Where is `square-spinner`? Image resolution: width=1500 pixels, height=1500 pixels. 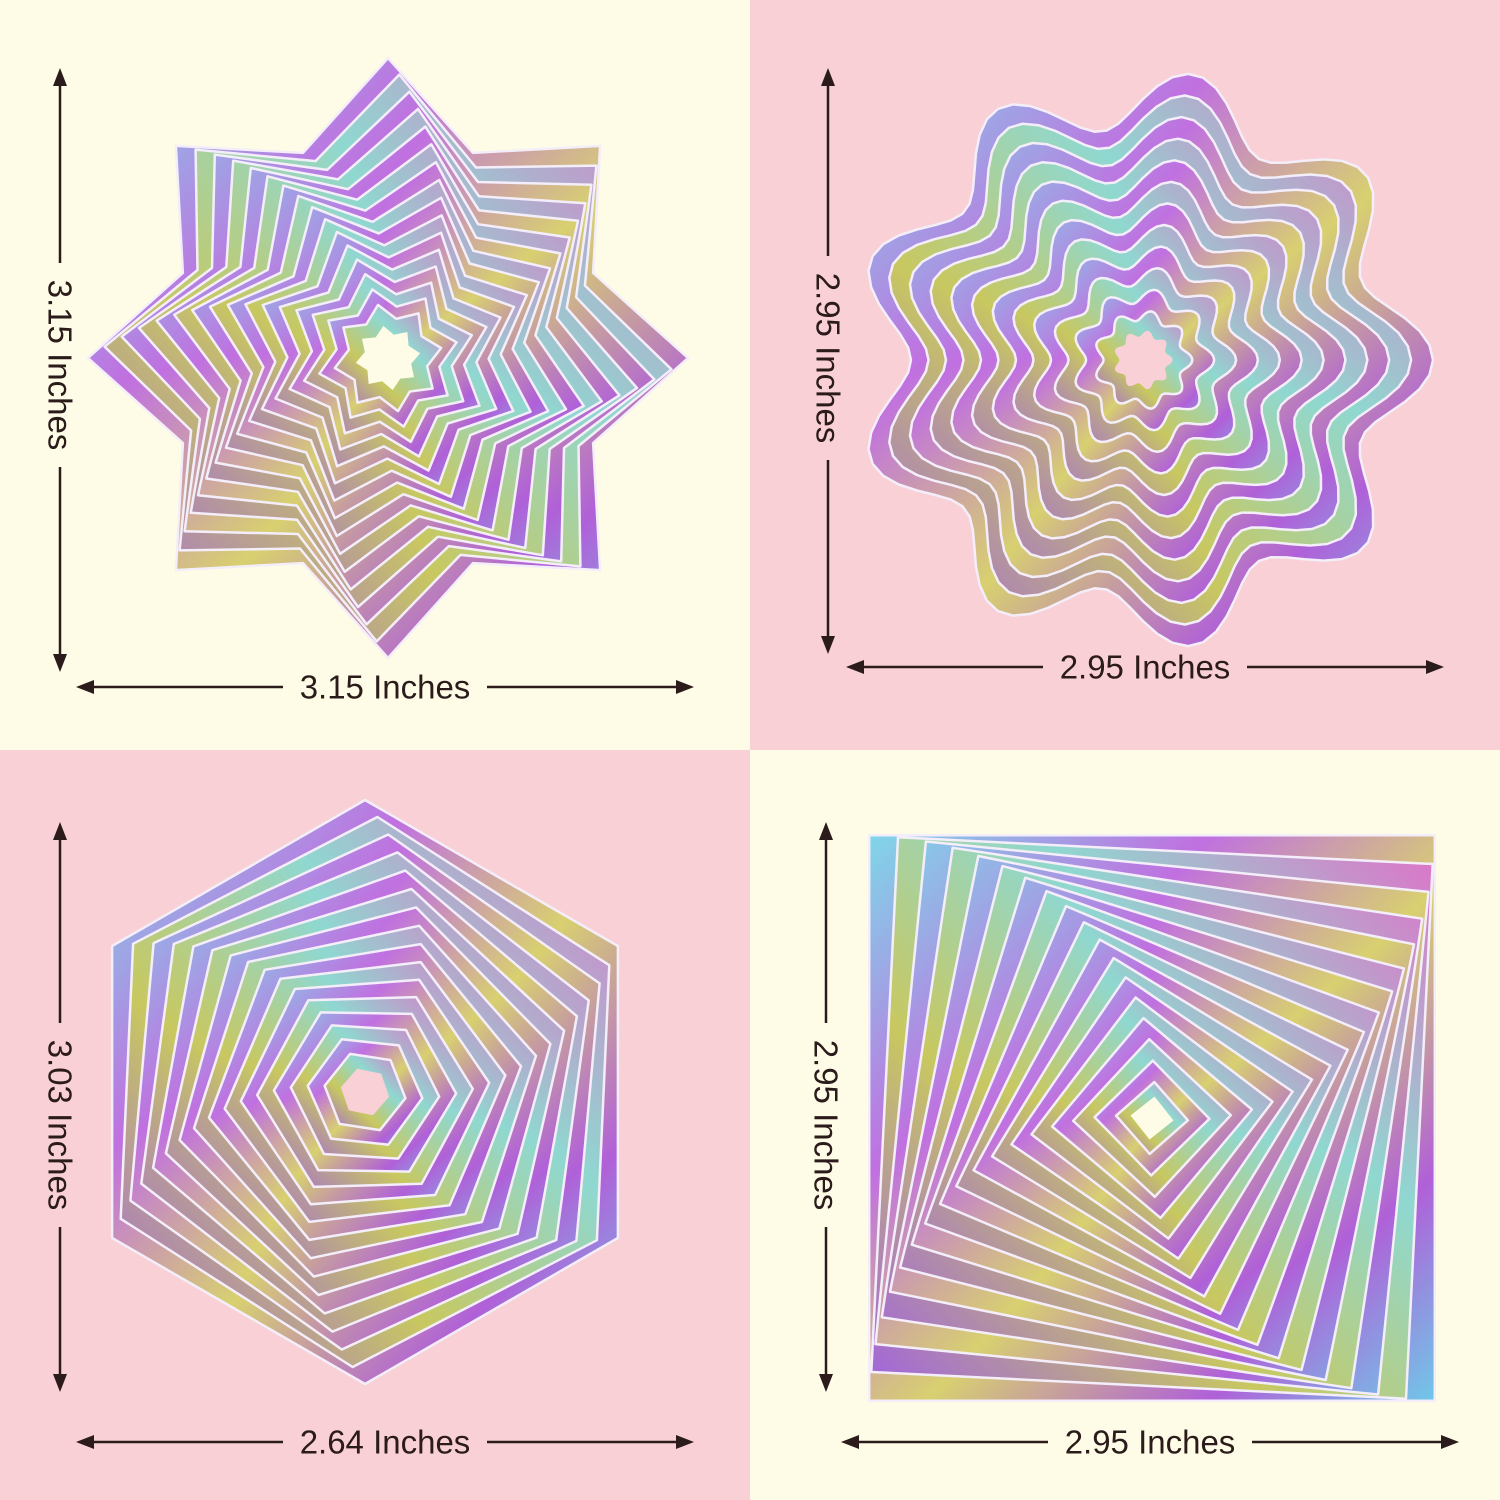 square-spinner is located at coordinates (1152, 1118).